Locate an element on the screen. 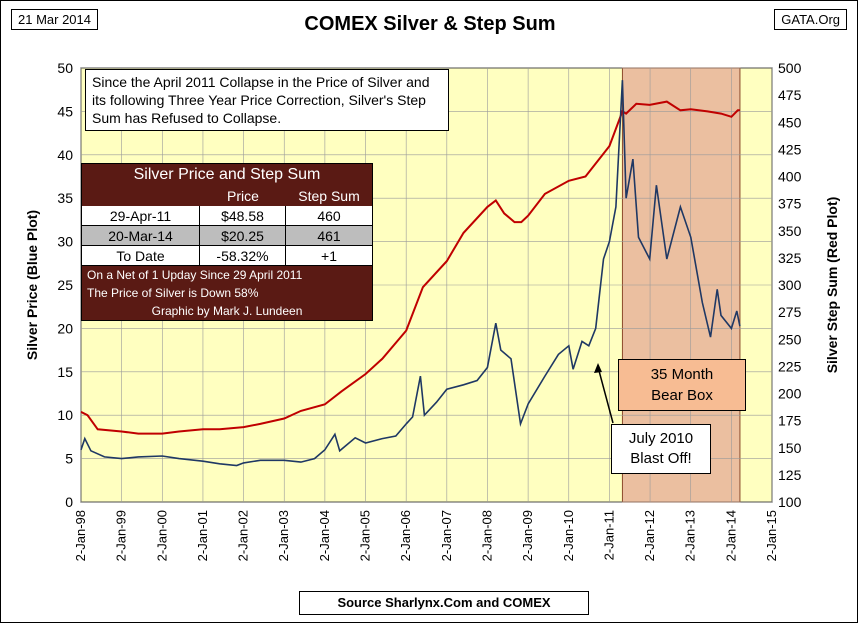  left-tick-label: 0 is located at coordinates (69, 502).